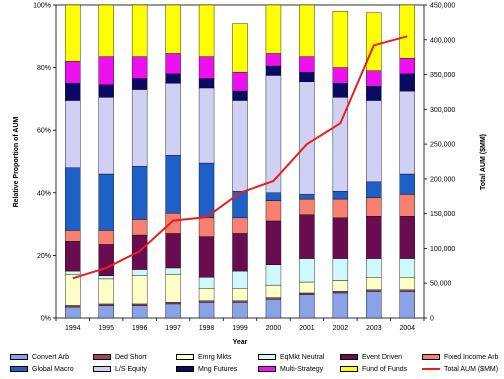 The width and height of the screenshot is (504, 379). I want to click on bar-segment-fixed-income-arb-1994, so click(73, 236).